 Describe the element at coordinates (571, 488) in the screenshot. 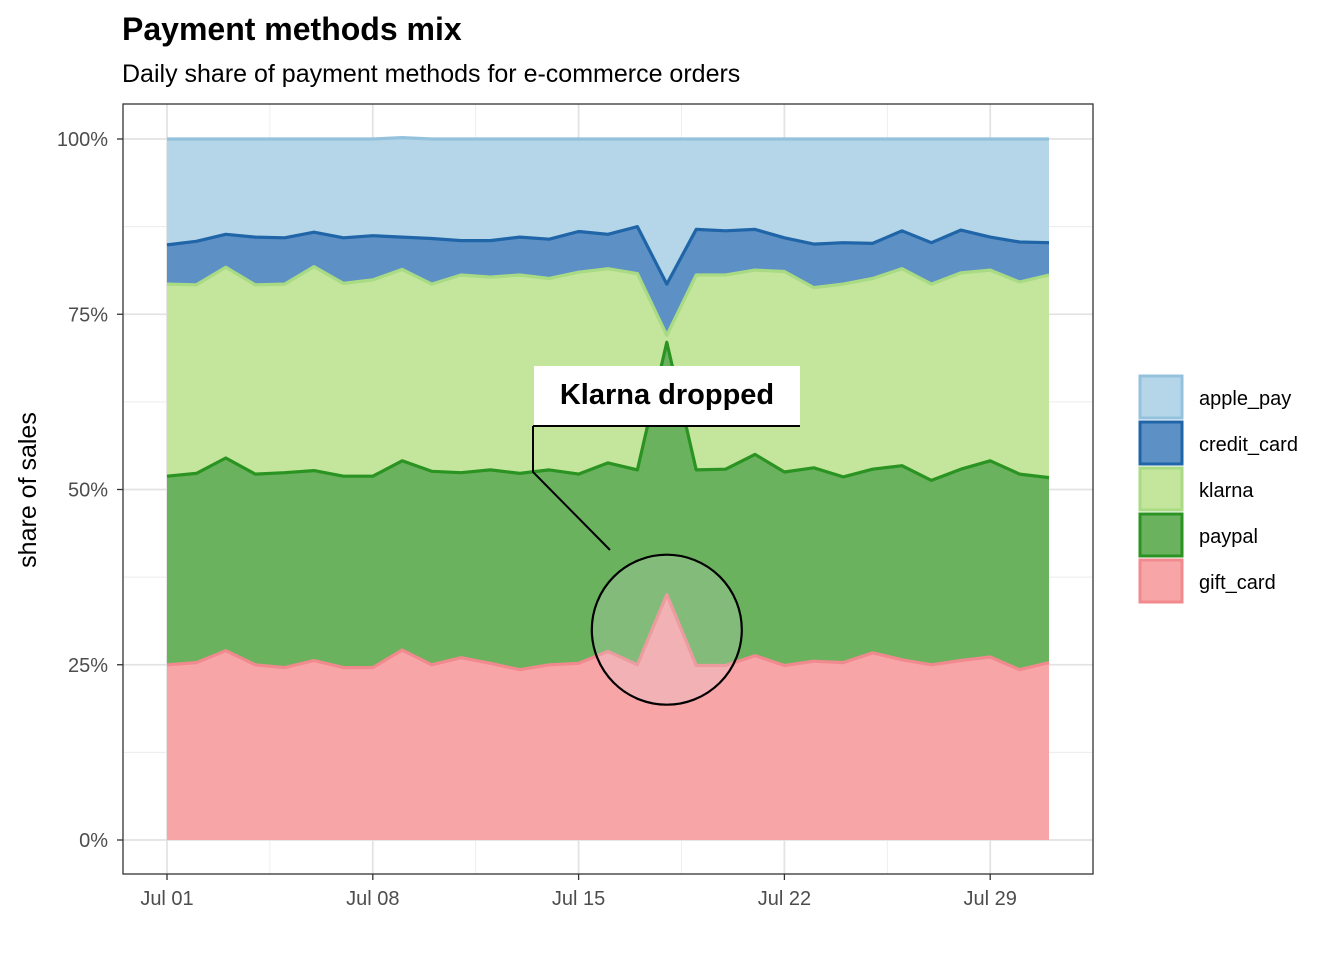

I see `annotation-leader` at that location.